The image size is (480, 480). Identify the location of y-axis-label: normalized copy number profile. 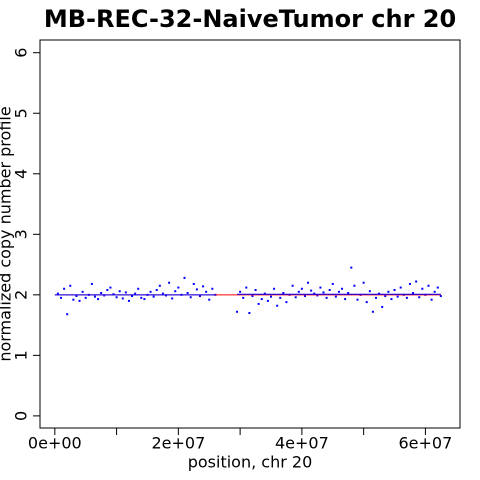
(7, 233).